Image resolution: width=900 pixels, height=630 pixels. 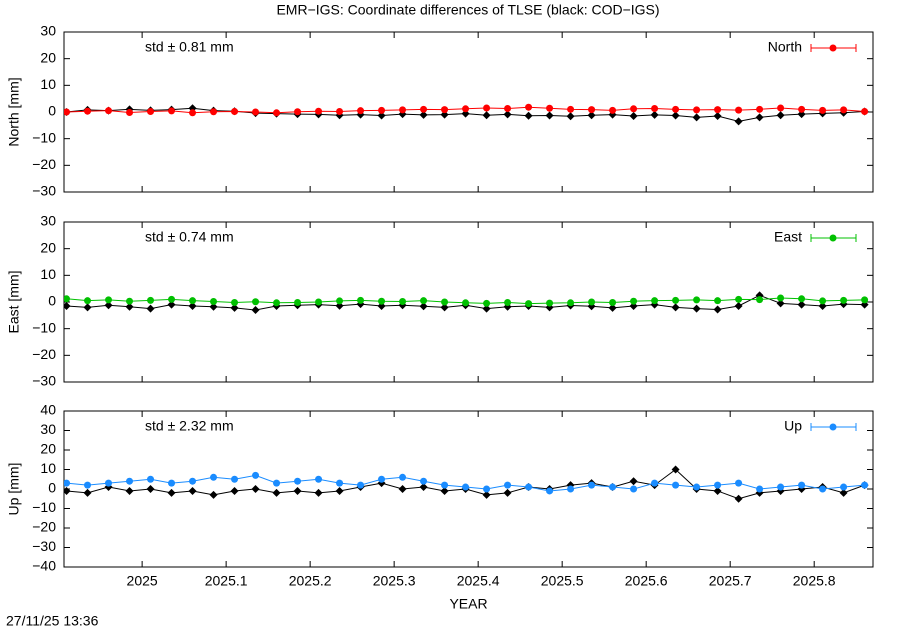 What do you see at coordinates (788, 237) in the screenshot?
I see `legend-label: East` at bounding box center [788, 237].